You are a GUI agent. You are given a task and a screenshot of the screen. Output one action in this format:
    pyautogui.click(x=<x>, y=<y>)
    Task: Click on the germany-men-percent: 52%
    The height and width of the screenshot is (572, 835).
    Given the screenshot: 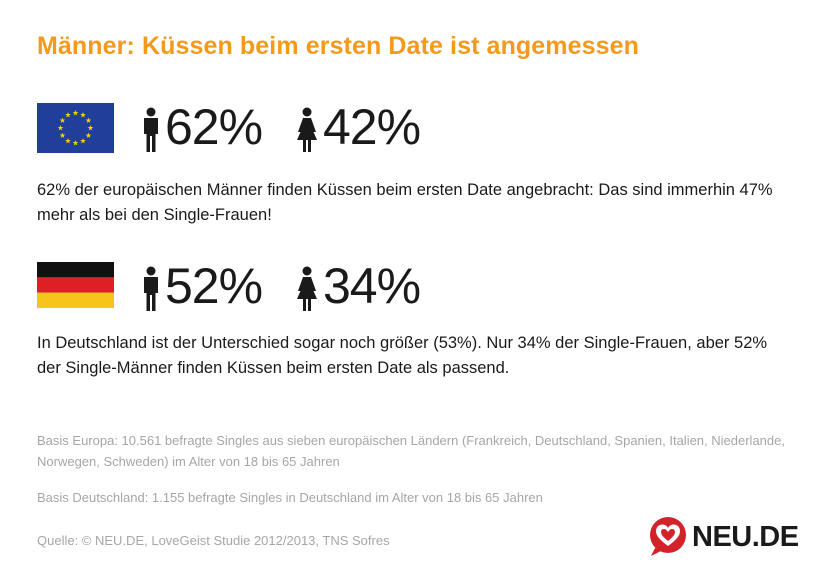 What is the action you would take?
    pyautogui.click(x=214, y=286)
    